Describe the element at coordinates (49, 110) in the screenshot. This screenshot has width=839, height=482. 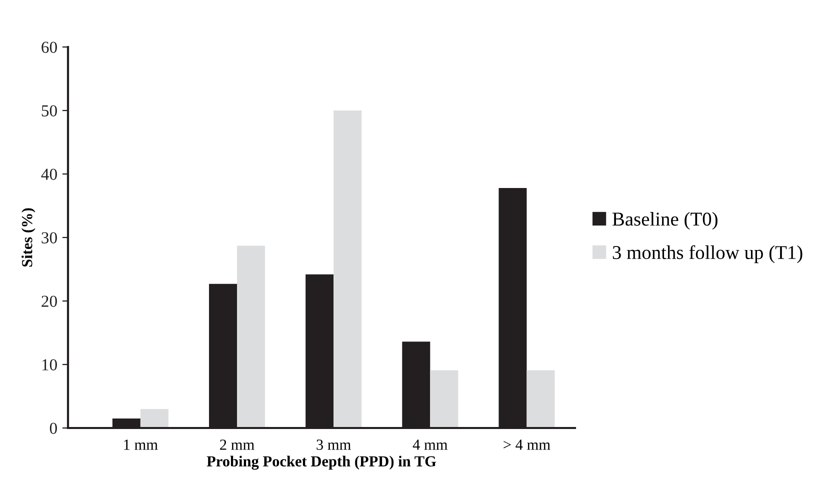
I see `y-tick-label: 50` at that location.